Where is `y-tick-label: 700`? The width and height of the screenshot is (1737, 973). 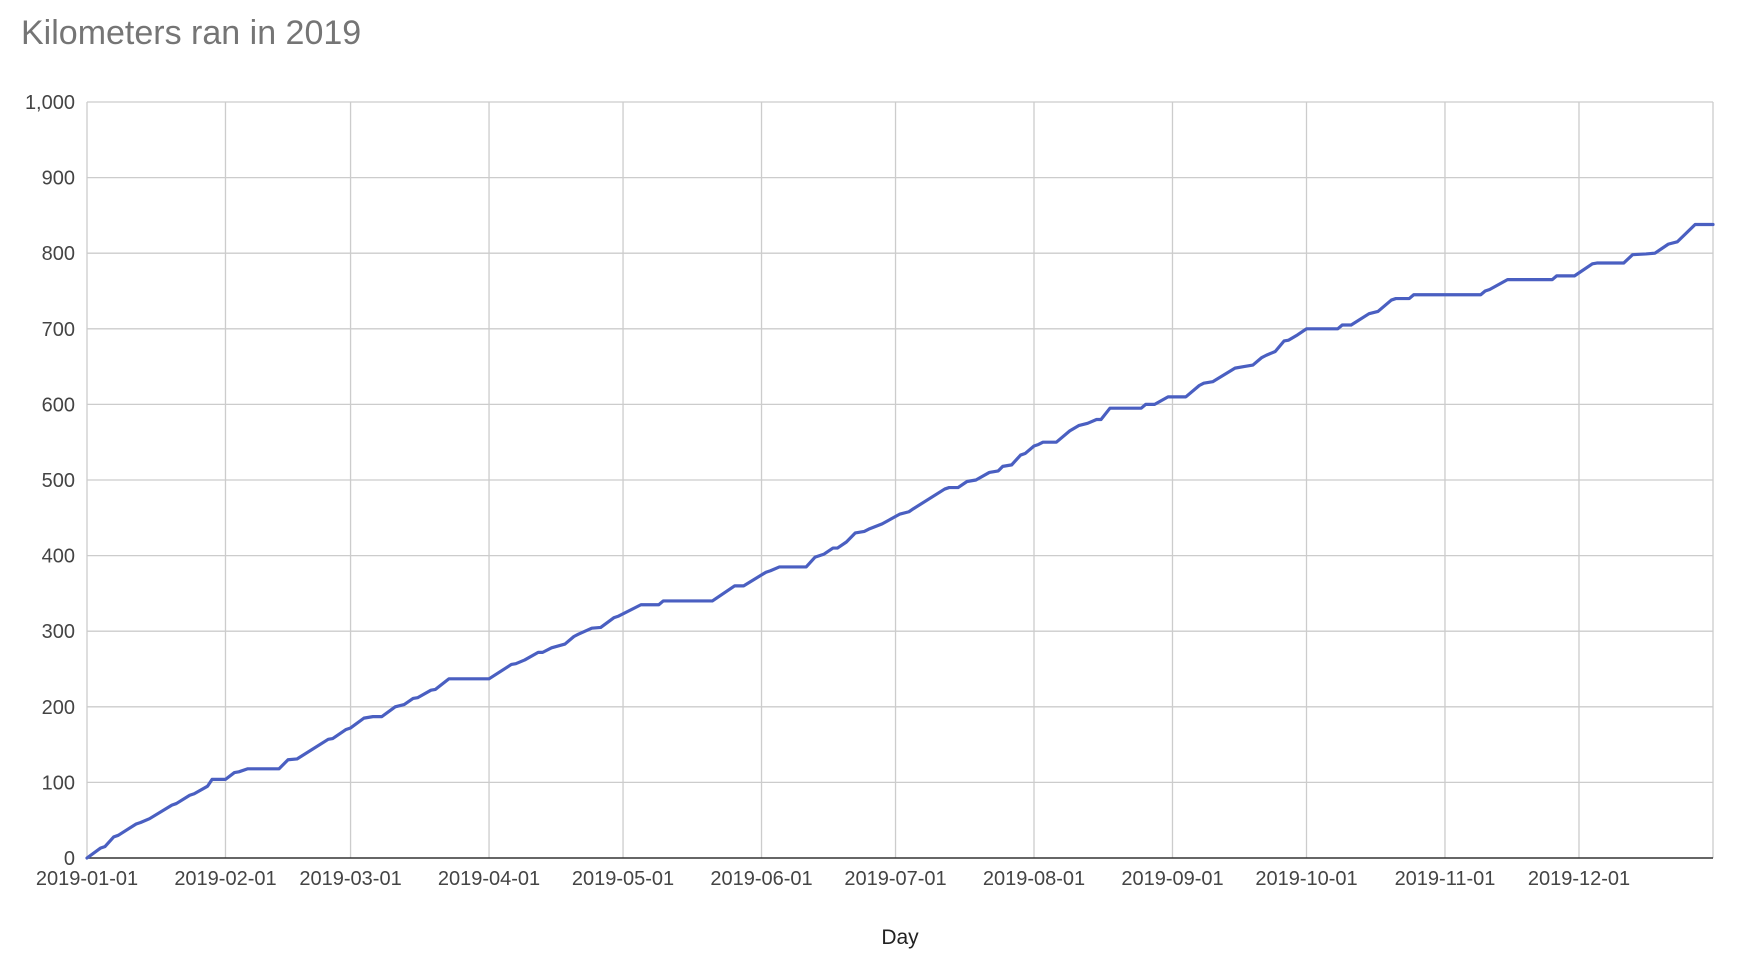 y-tick-label: 700 is located at coordinates (58, 330).